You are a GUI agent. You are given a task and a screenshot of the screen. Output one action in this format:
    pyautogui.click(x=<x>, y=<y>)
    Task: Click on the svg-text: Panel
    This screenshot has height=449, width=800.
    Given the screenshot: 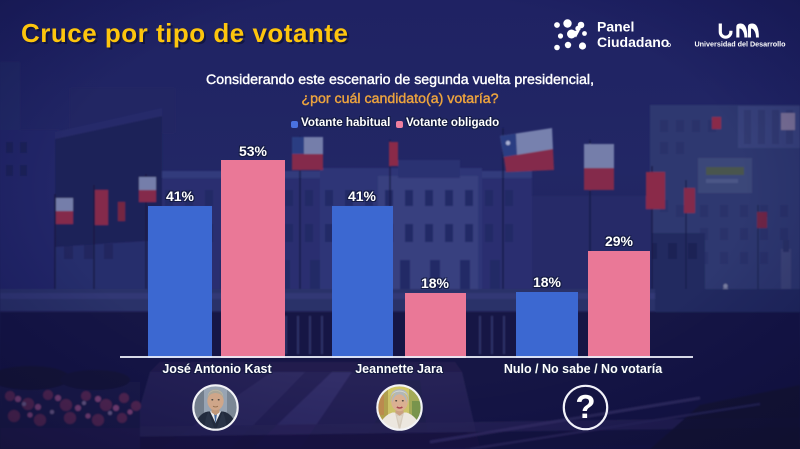 What is the action you would take?
    pyautogui.click(x=615, y=27)
    